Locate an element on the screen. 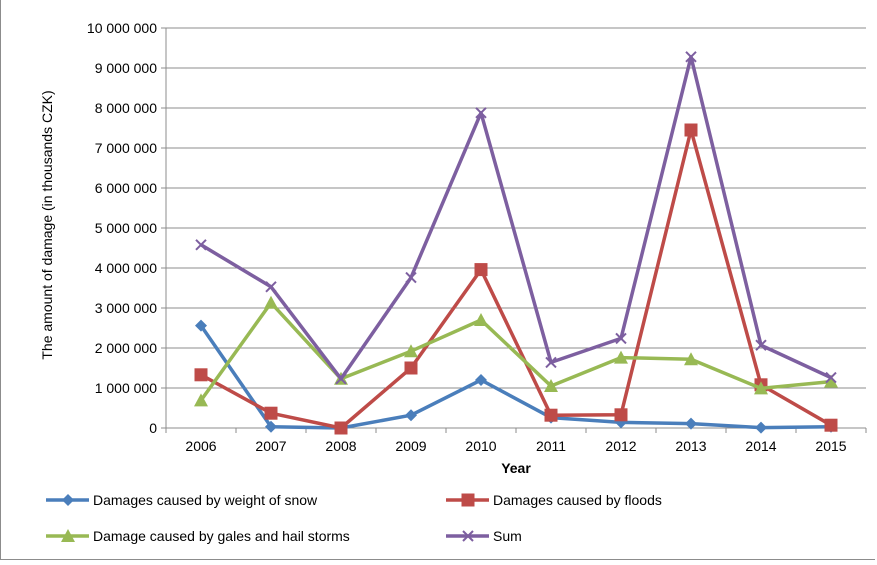 Image resolution: width=877 pixels, height=565 pixels. x-tick-label: 2012 is located at coordinates (620, 446).